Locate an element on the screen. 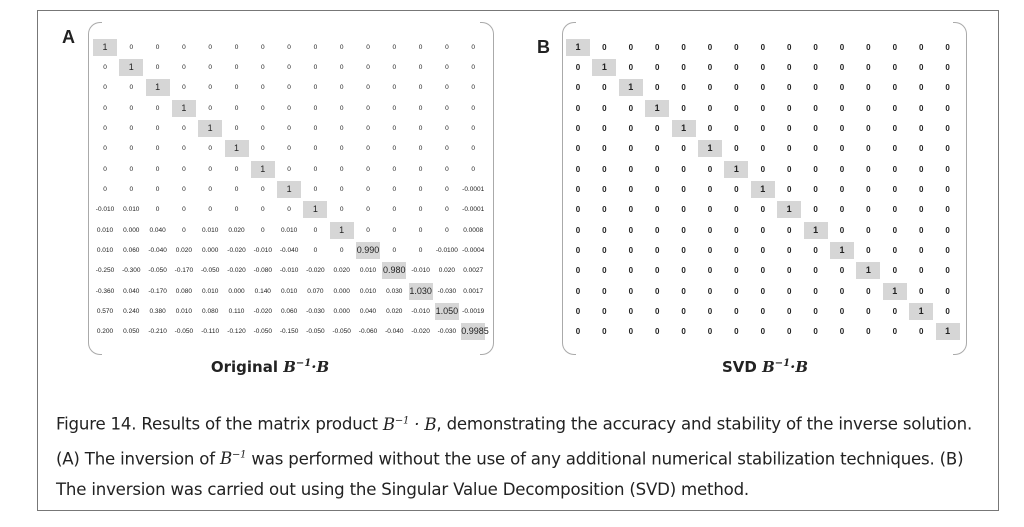  math: B−1 · B is located at coordinates (410, 424).